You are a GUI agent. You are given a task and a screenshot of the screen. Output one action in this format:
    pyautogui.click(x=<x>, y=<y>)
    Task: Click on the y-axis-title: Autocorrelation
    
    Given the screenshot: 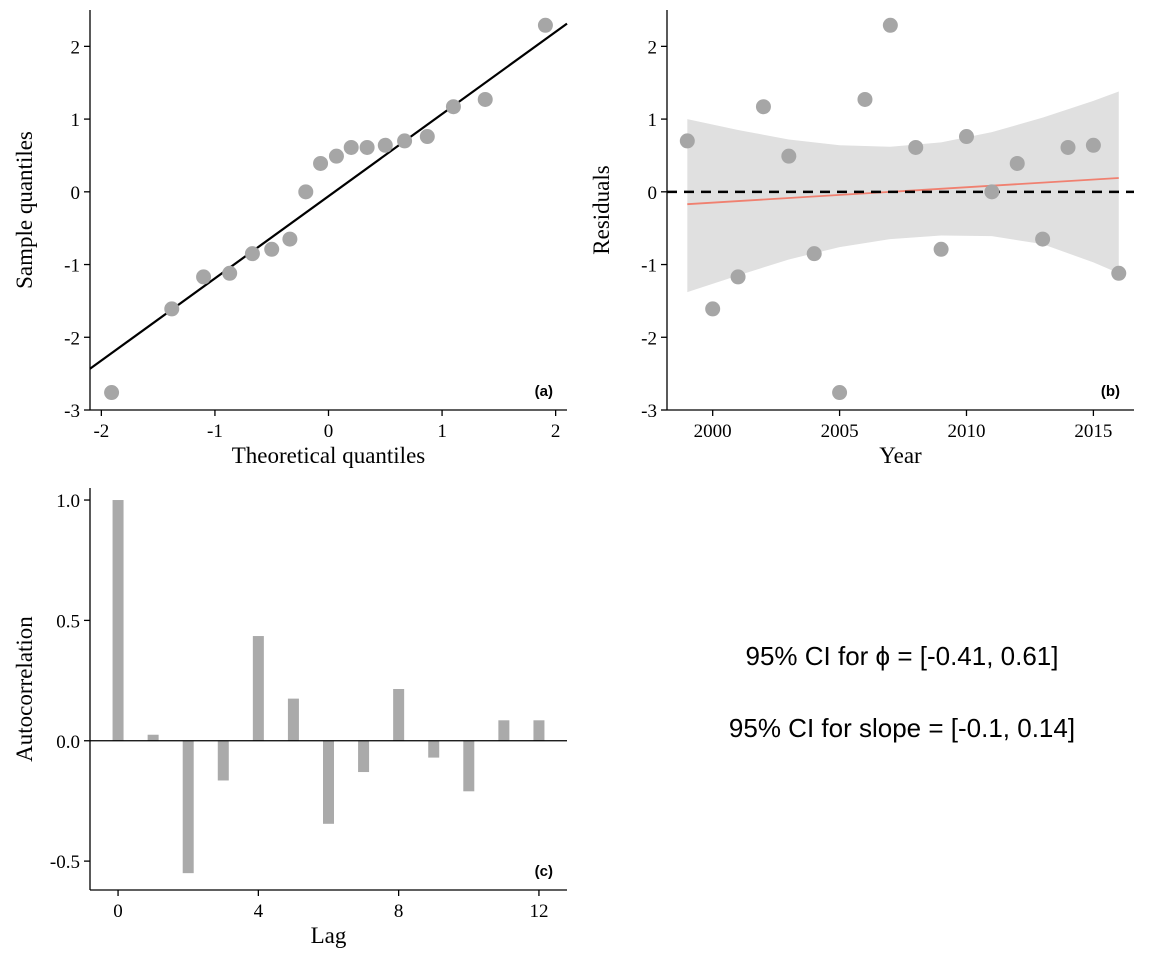 What is the action you would take?
    pyautogui.click(x=24, y=689)
    